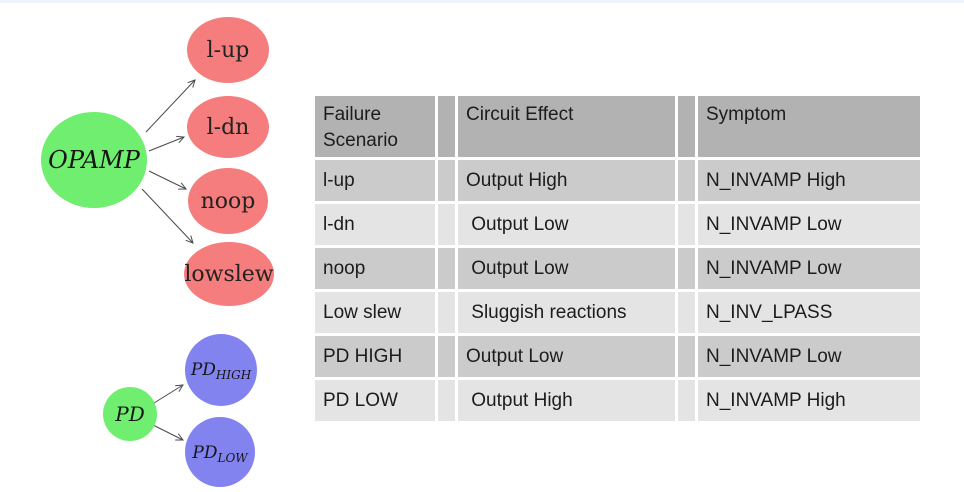  I want to click on edge-opamp-ldn, so click(166, 144).